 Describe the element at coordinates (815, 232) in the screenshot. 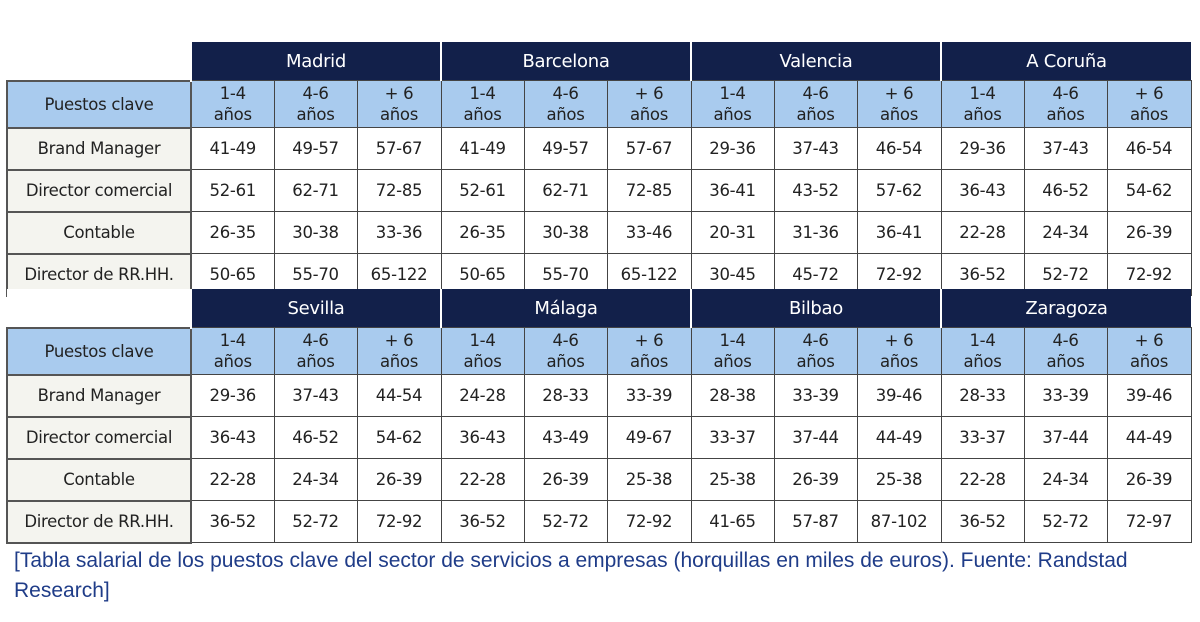

I see `salary-range: 31-36` at that location.